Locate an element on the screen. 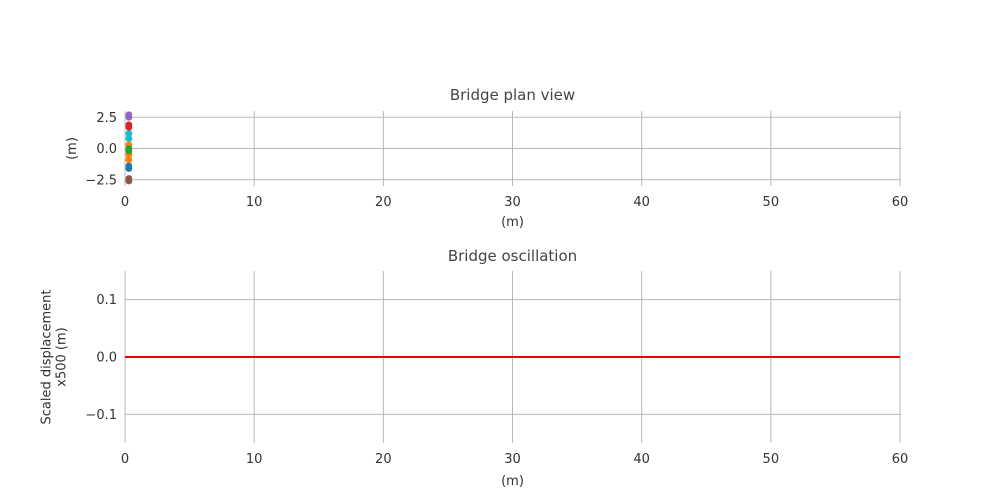  y-axis-label: x500 (m) is located at coordinates (62, 356).